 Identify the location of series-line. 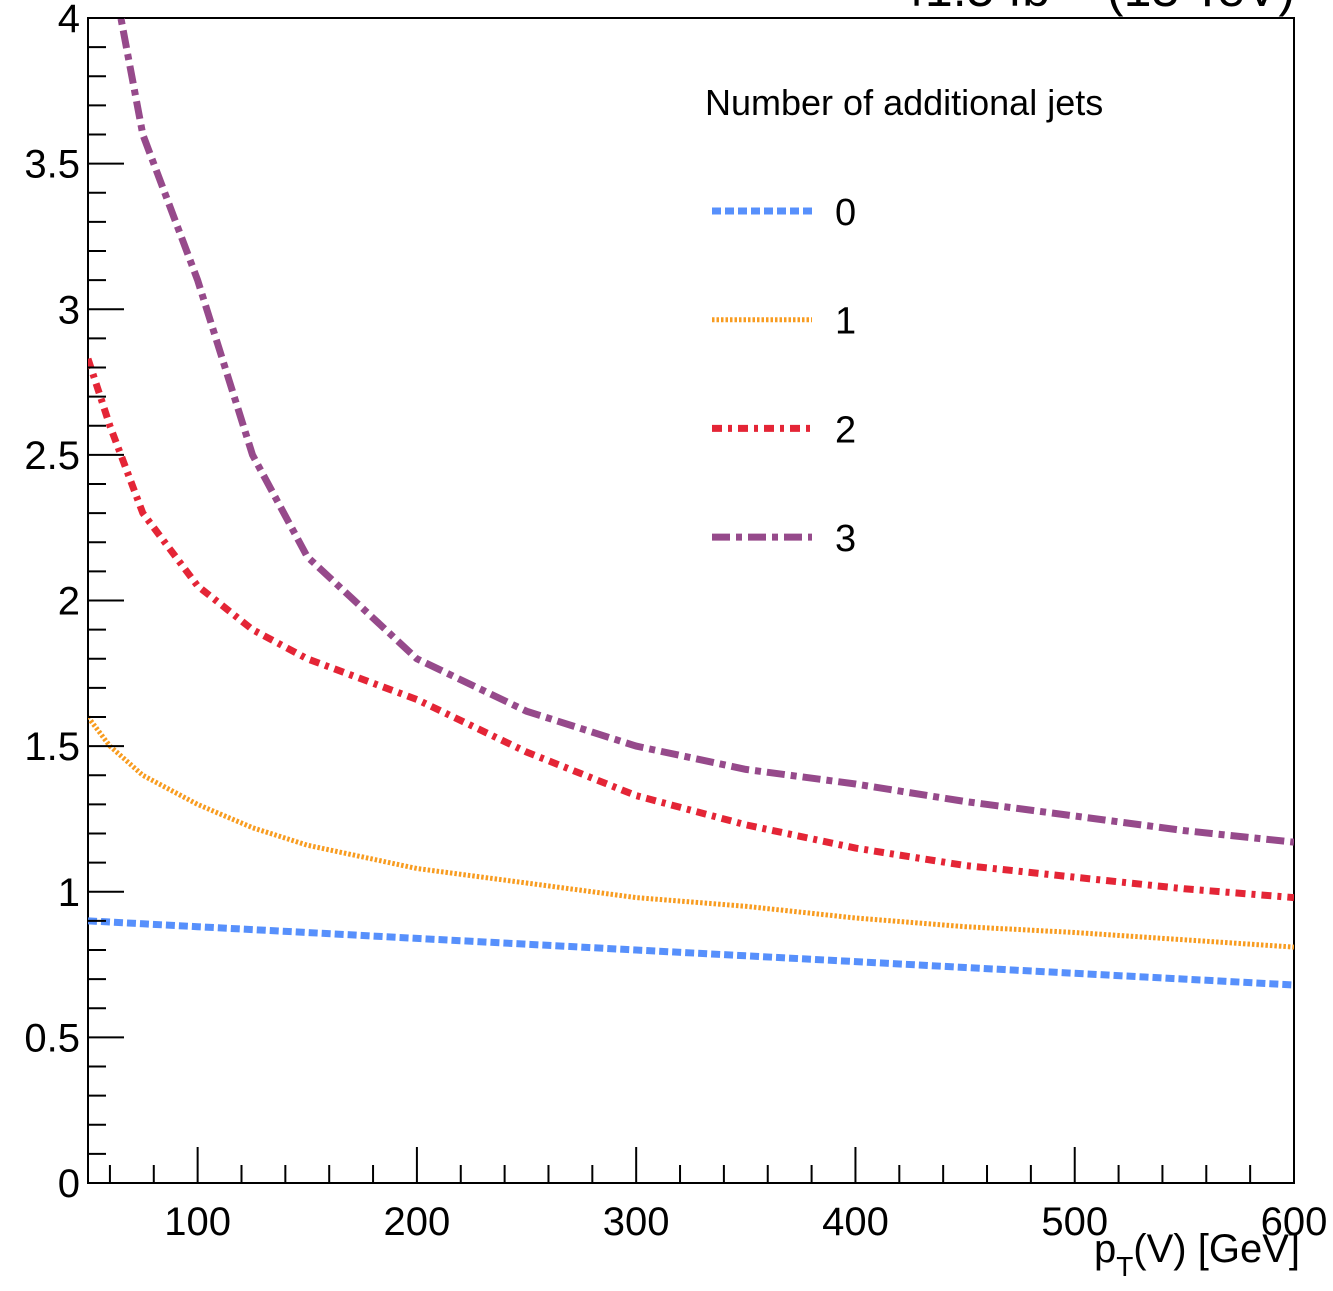
(691, 953).